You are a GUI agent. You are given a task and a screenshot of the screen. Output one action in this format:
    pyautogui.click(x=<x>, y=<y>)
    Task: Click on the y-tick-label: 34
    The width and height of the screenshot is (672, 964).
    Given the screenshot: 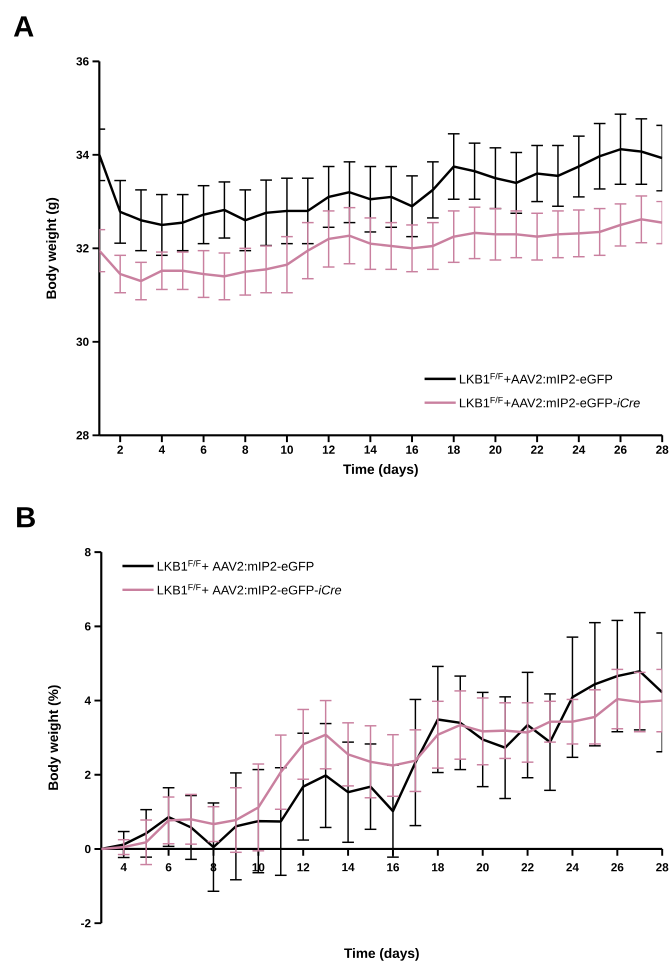 What is the action you would take?
    pyautogui.click(x=83, y=154)
    